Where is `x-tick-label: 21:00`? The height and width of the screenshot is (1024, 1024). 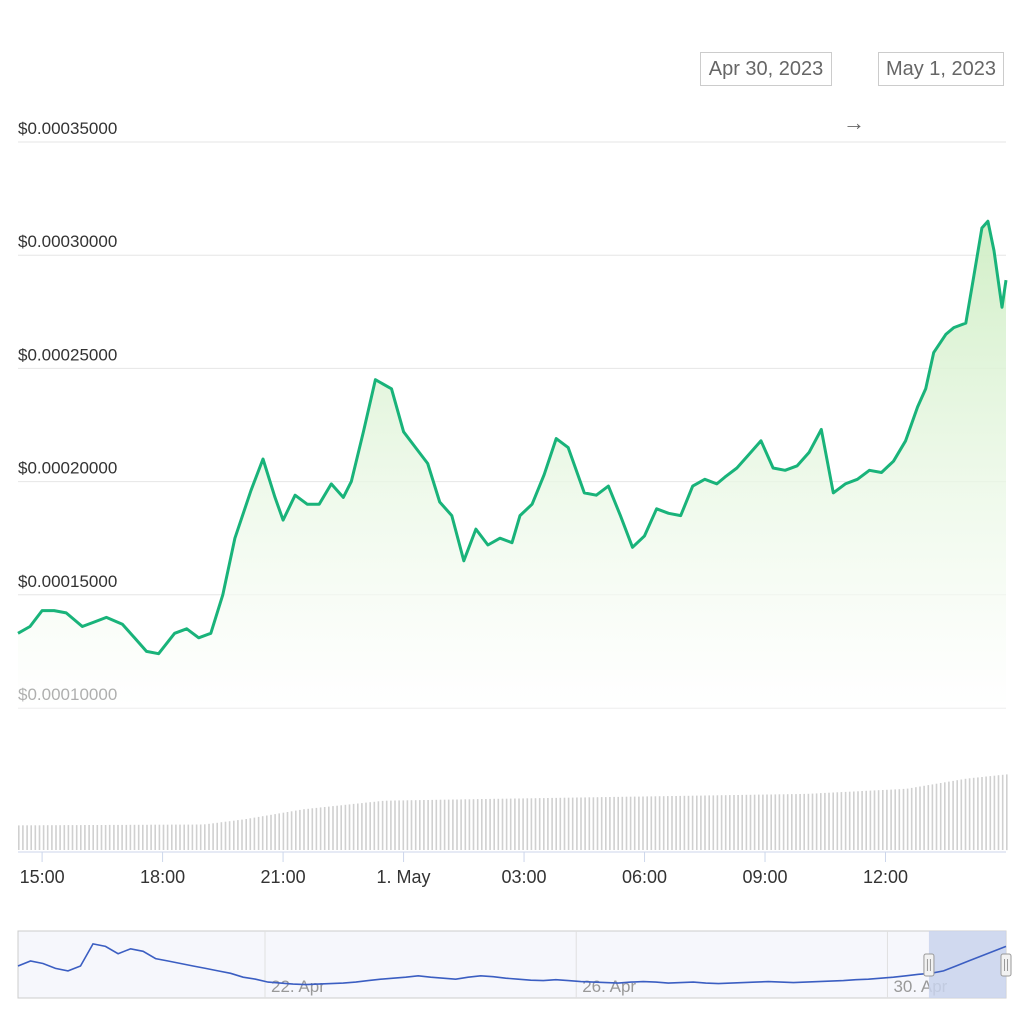
x-tick-label: 21:00 is located at coordinates (283, 877).